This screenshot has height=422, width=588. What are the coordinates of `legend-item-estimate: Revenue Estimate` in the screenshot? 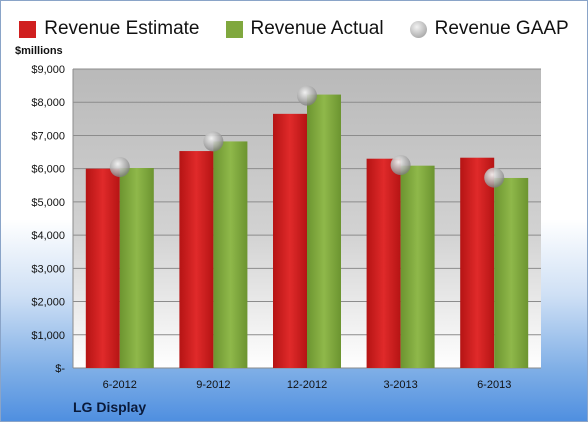 It's located at (109, 29).